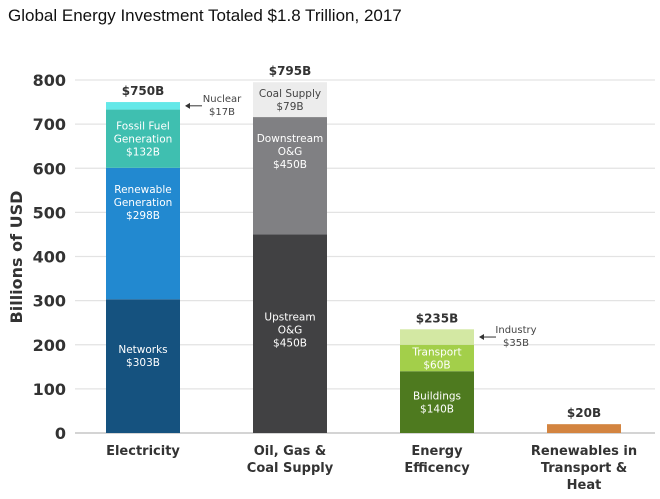  I want to click on segment-name: Networks, so click(142, 350).